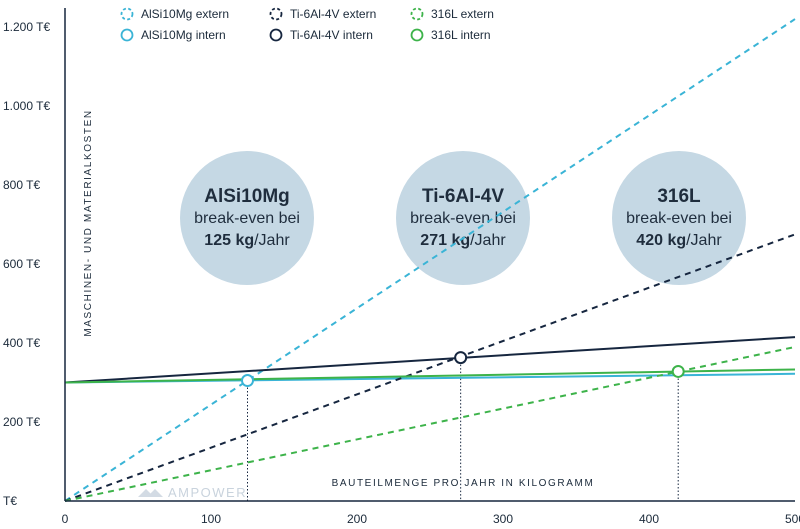 The width and height of the screenshot is (800, 529). I want to click on bubble-amount-value: 420 kg, so click(661, 240).